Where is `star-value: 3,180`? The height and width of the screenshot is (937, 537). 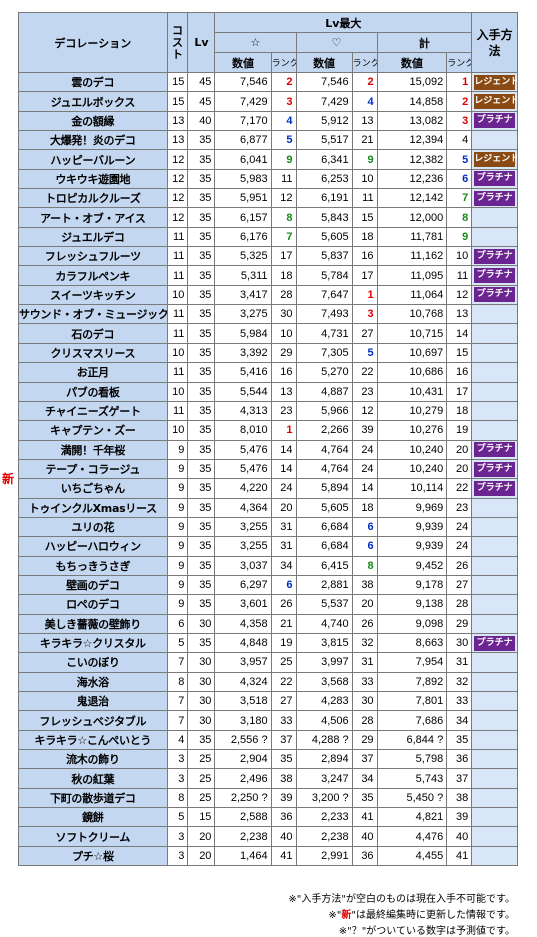 star-value: 3,180 is located at coordinates (243, 720).